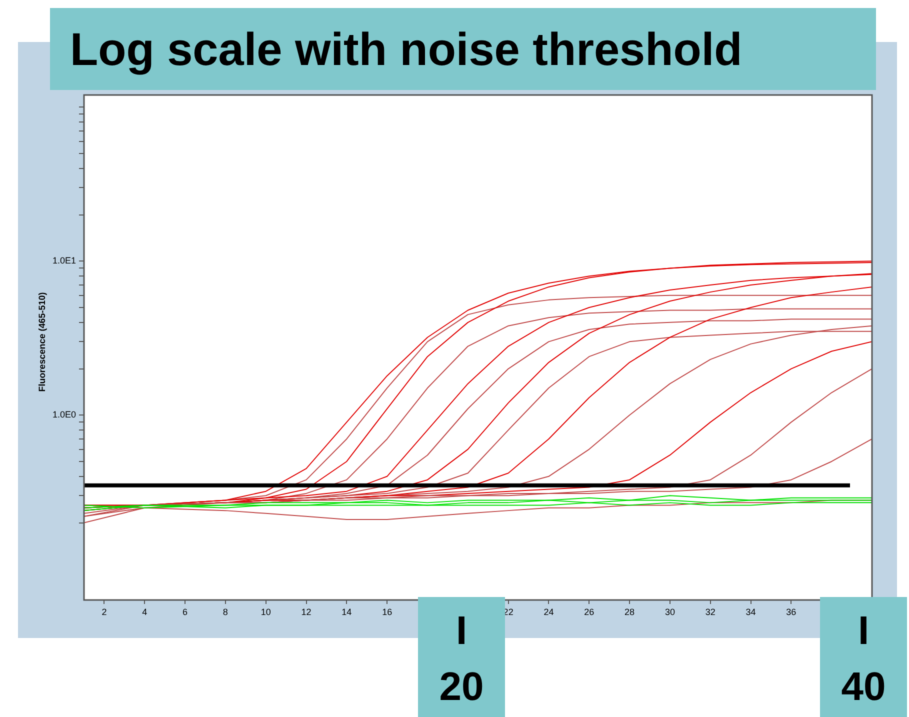 This screenshot has width=909, height=717. What do you see at coordinates (387, 611) in the screenshot?
I see `x-tick-label: 16` at bounding box center [387, 611].